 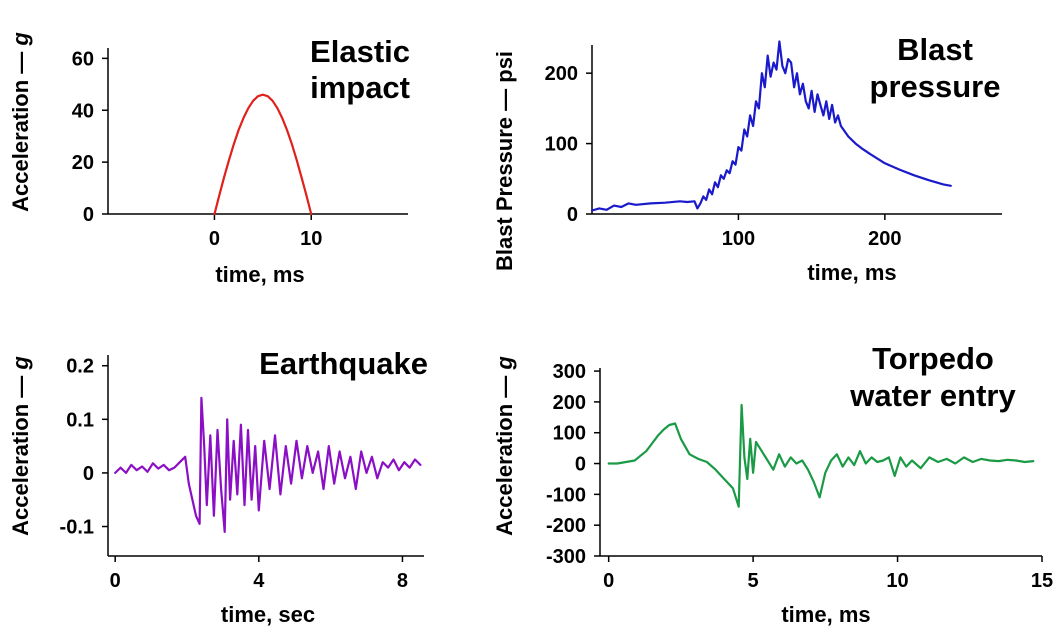 I want to click on chart-title-line-1: Blast, so click(x=935, y=49).